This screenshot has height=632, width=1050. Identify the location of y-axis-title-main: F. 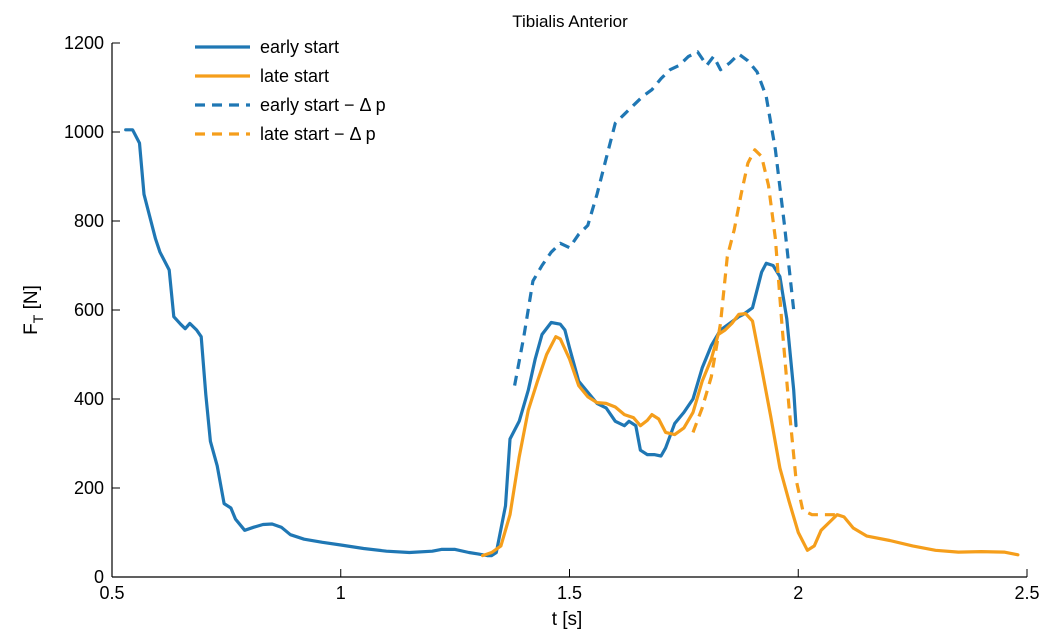
(31, 329).